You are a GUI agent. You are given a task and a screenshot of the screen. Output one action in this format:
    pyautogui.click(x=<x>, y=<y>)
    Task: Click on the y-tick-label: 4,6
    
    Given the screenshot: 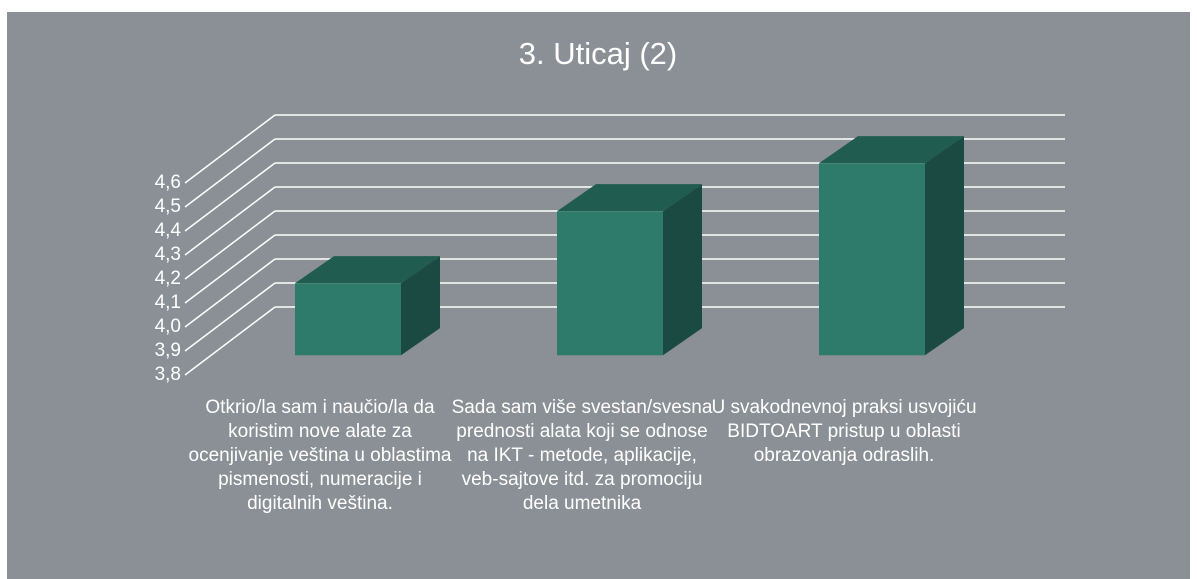 What is the action you would take?
    pyautogui.click(x=168, y=182)
    